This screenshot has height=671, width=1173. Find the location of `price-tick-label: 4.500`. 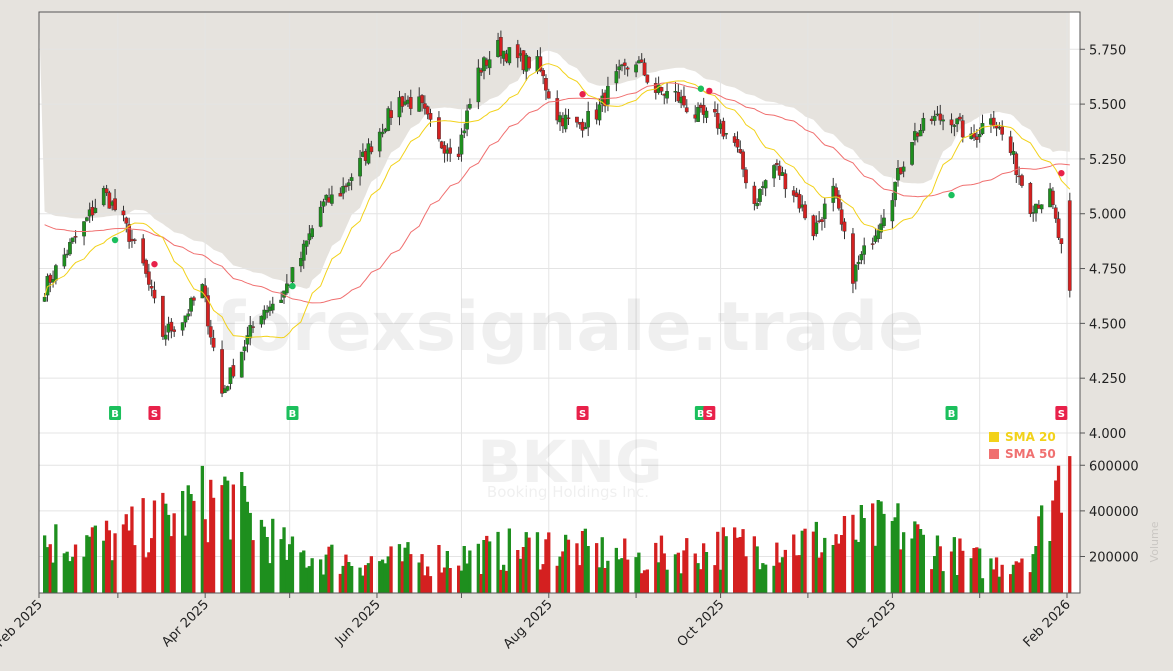

price-tick-label: 4.500 is located at coordinates (1107, 324).